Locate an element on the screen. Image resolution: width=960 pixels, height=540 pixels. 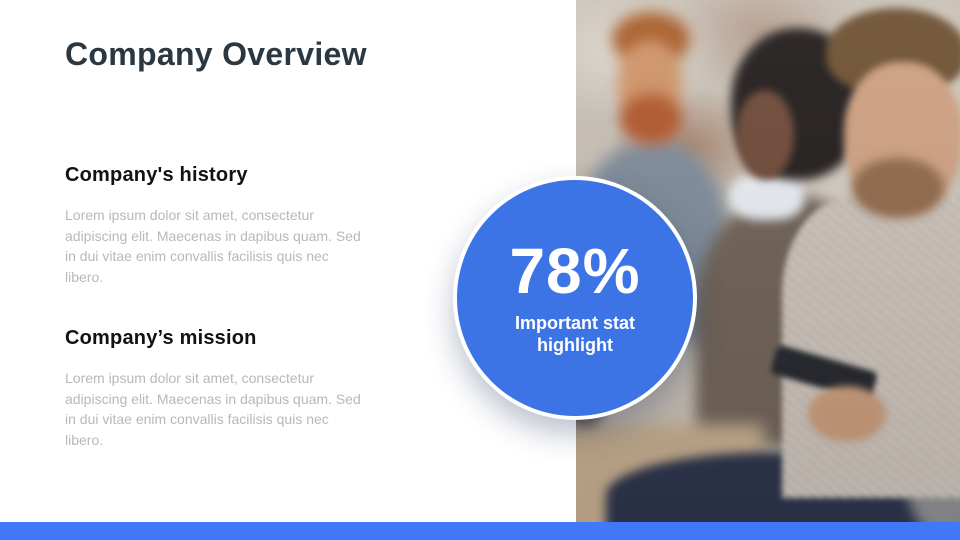
photo-hand is located at coordinates (847, 414).